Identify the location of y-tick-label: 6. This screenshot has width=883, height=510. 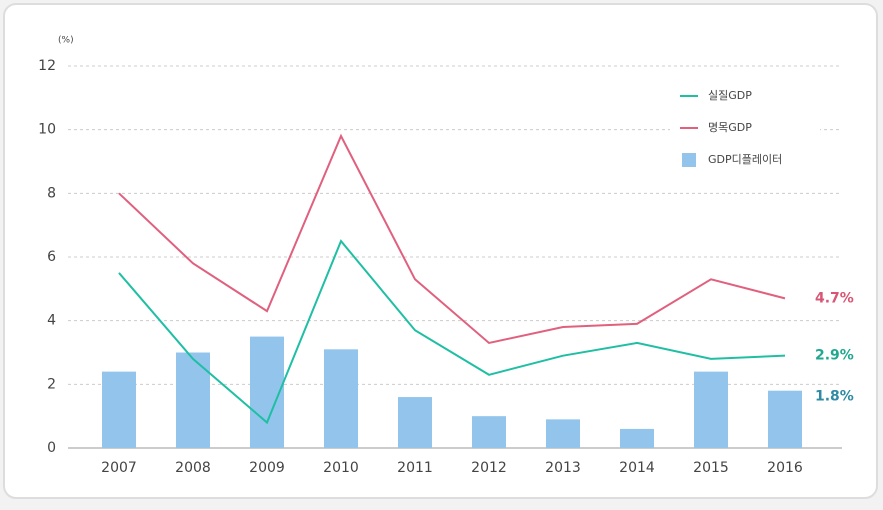
(51, 257).